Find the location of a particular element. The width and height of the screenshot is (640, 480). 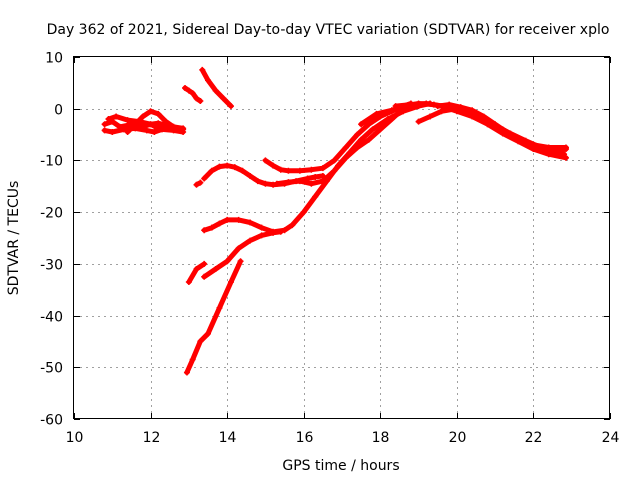

x-tick-label: 22 is located at coordinates (534, 438).